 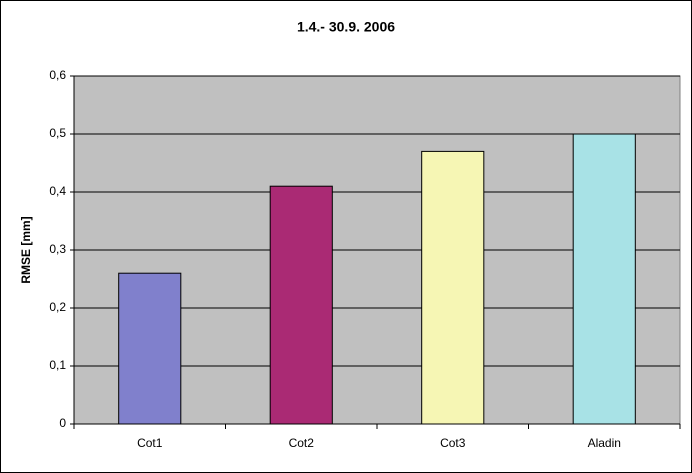 What do you see at coordinates (453, 443) in the screenshot?
I see `x-tick-label: Cot3` at bounding box center [453, 443].